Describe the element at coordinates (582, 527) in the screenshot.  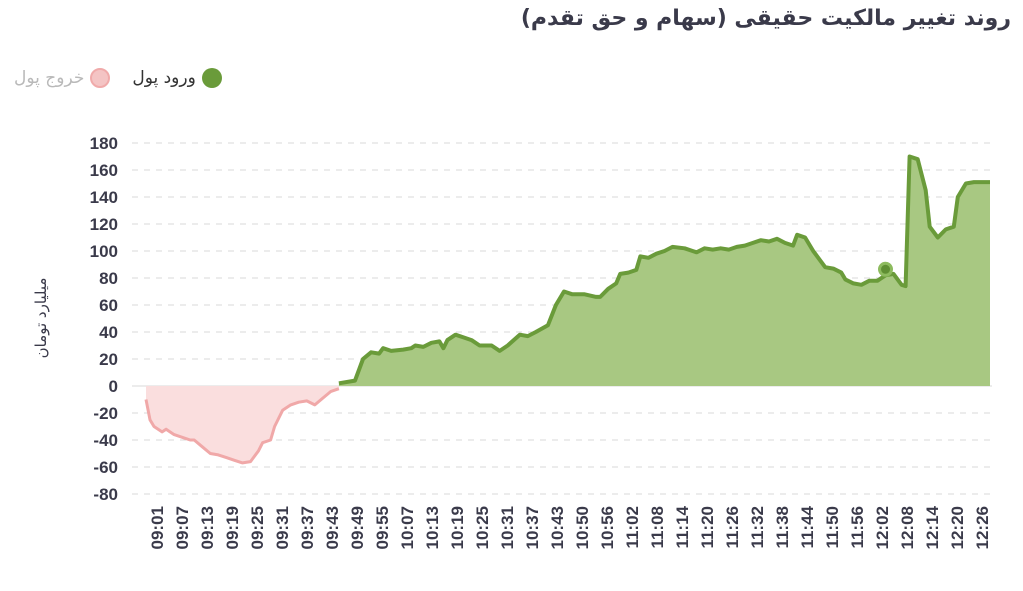
I see `x-tick-label: 10:50` at that location.